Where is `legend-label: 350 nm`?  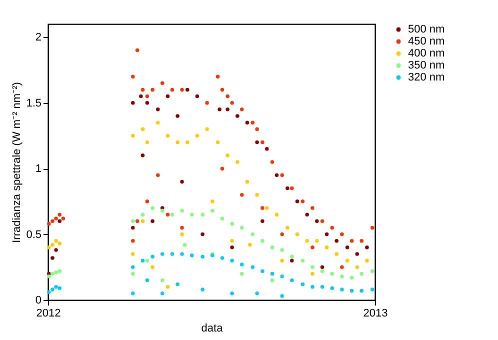
legend-label: 350 nm is located at coordinates (426, 66).